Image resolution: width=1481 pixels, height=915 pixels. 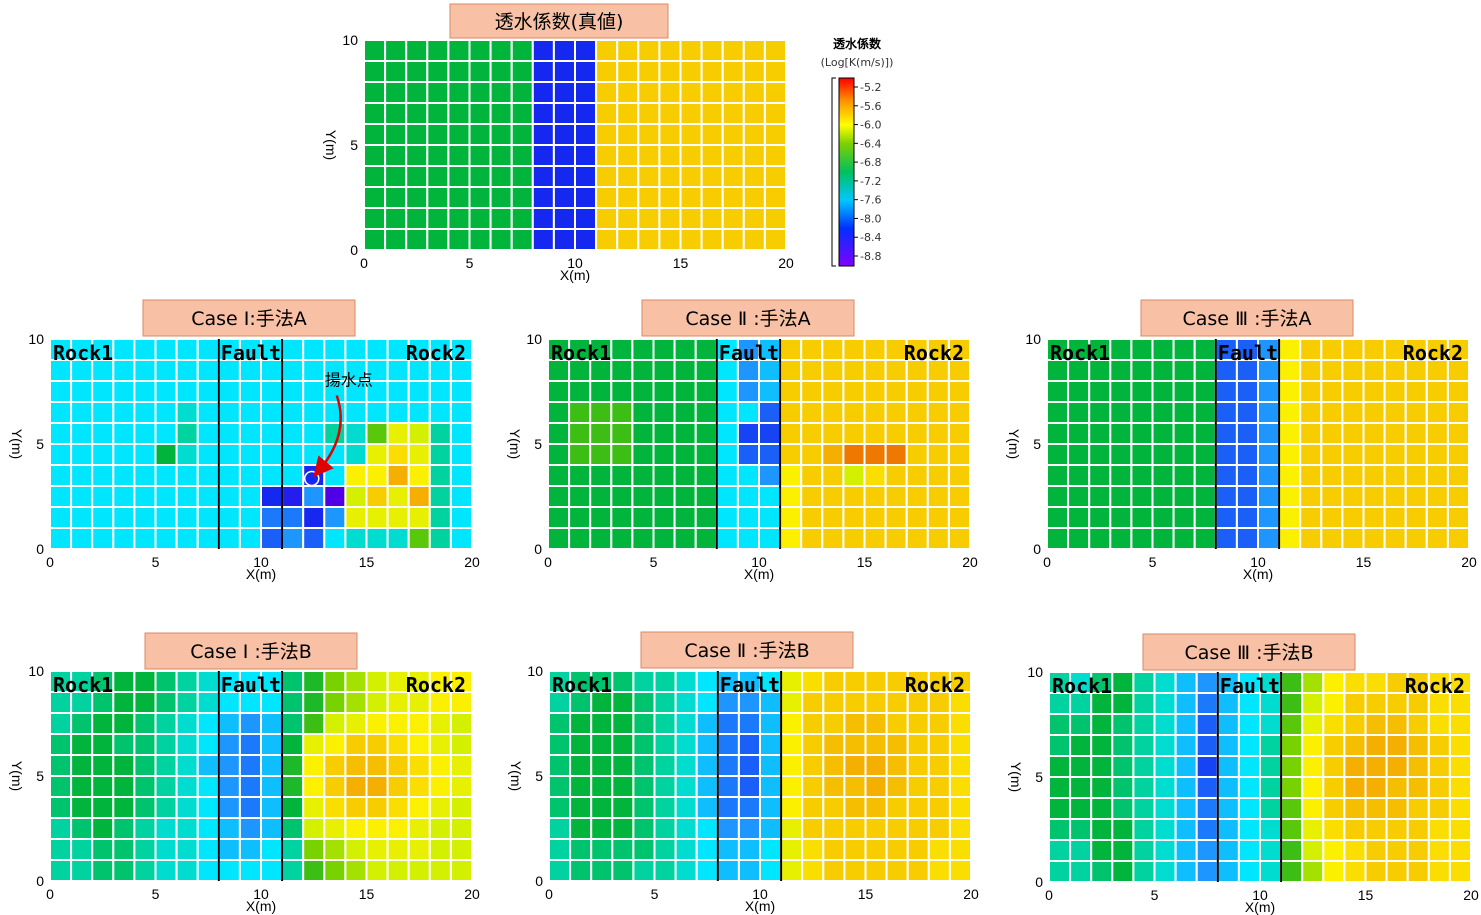 I want to click on colorbar-tick-label: -8.0, so click(x=870, y=218).